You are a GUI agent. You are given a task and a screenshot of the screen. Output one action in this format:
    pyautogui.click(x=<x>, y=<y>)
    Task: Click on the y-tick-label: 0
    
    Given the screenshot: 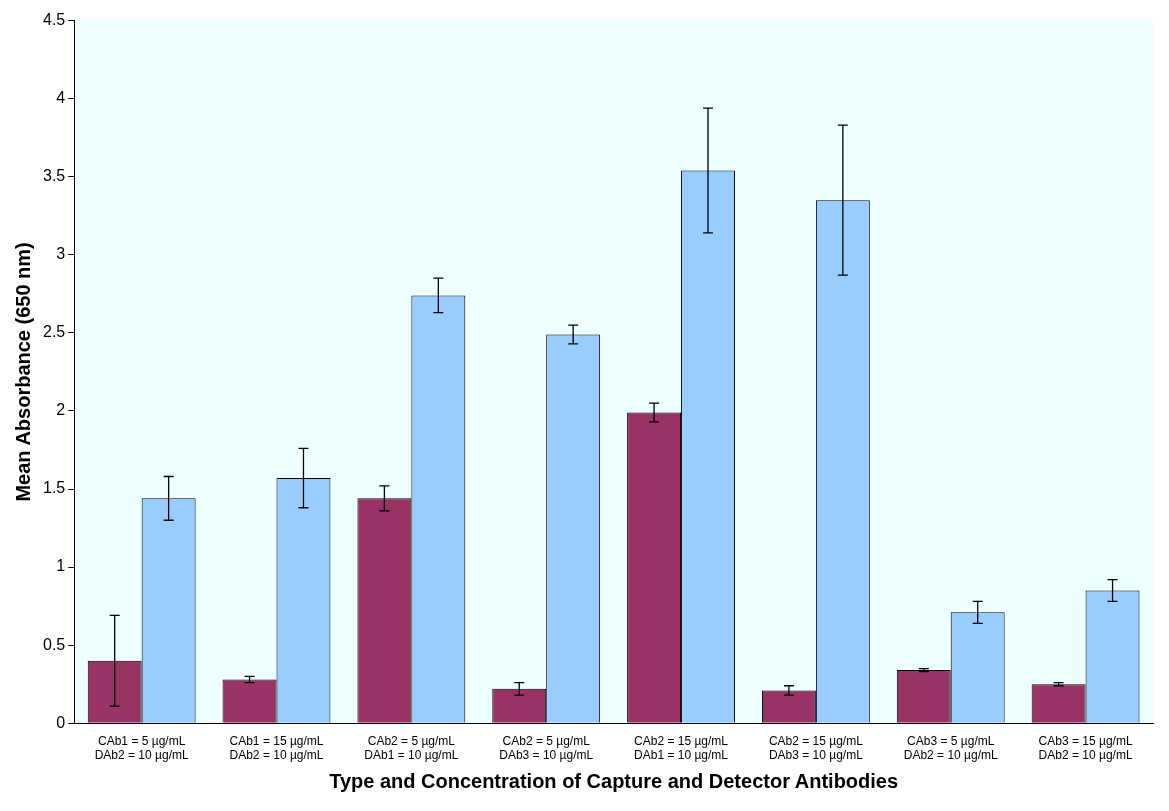 What is the action you would take?
    pyautogui.click(x=61, y=722)
    